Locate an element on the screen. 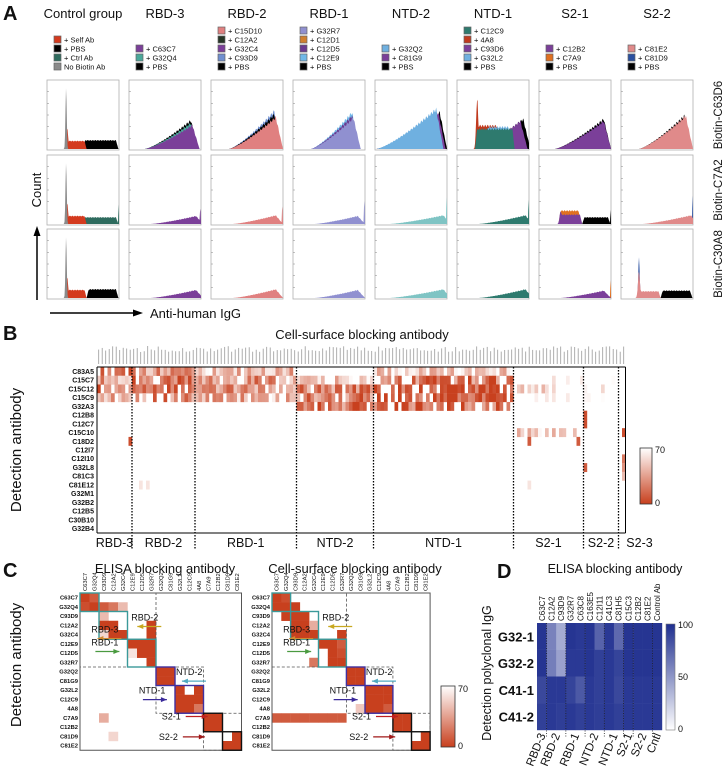 The image size is (728, 770). row-label: C12A2 is located at coordinates (261, 626).